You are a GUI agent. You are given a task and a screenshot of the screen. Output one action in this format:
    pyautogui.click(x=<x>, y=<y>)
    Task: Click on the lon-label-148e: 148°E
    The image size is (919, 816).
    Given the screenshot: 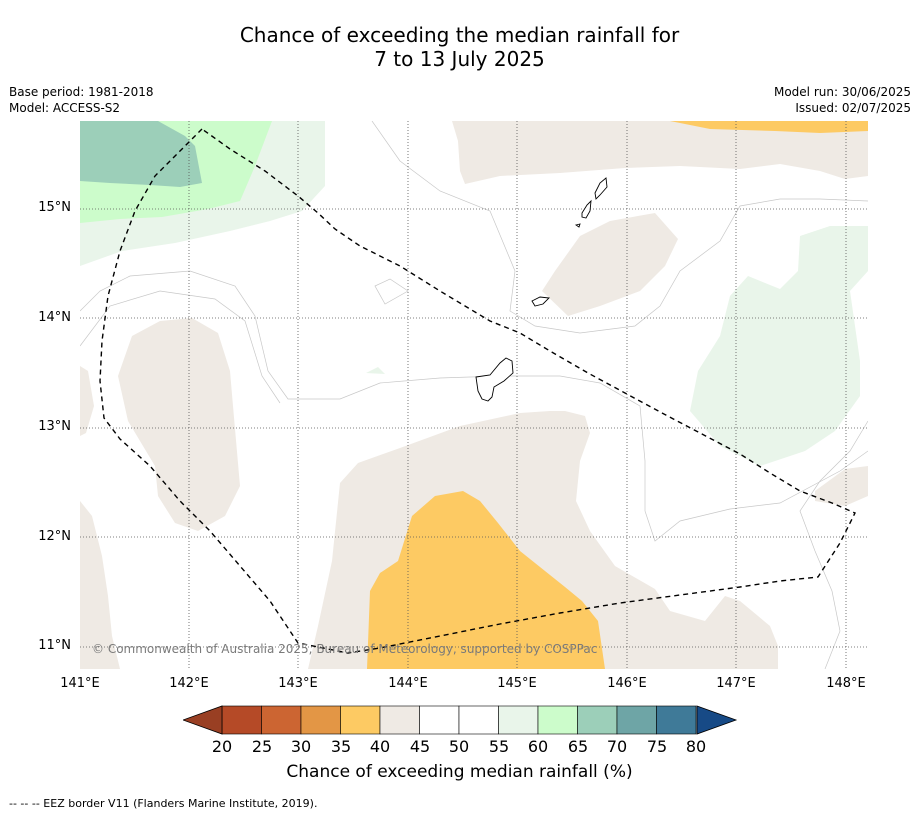 What is the action you would take?
    pyautogui.click(x=846, y=683)
    